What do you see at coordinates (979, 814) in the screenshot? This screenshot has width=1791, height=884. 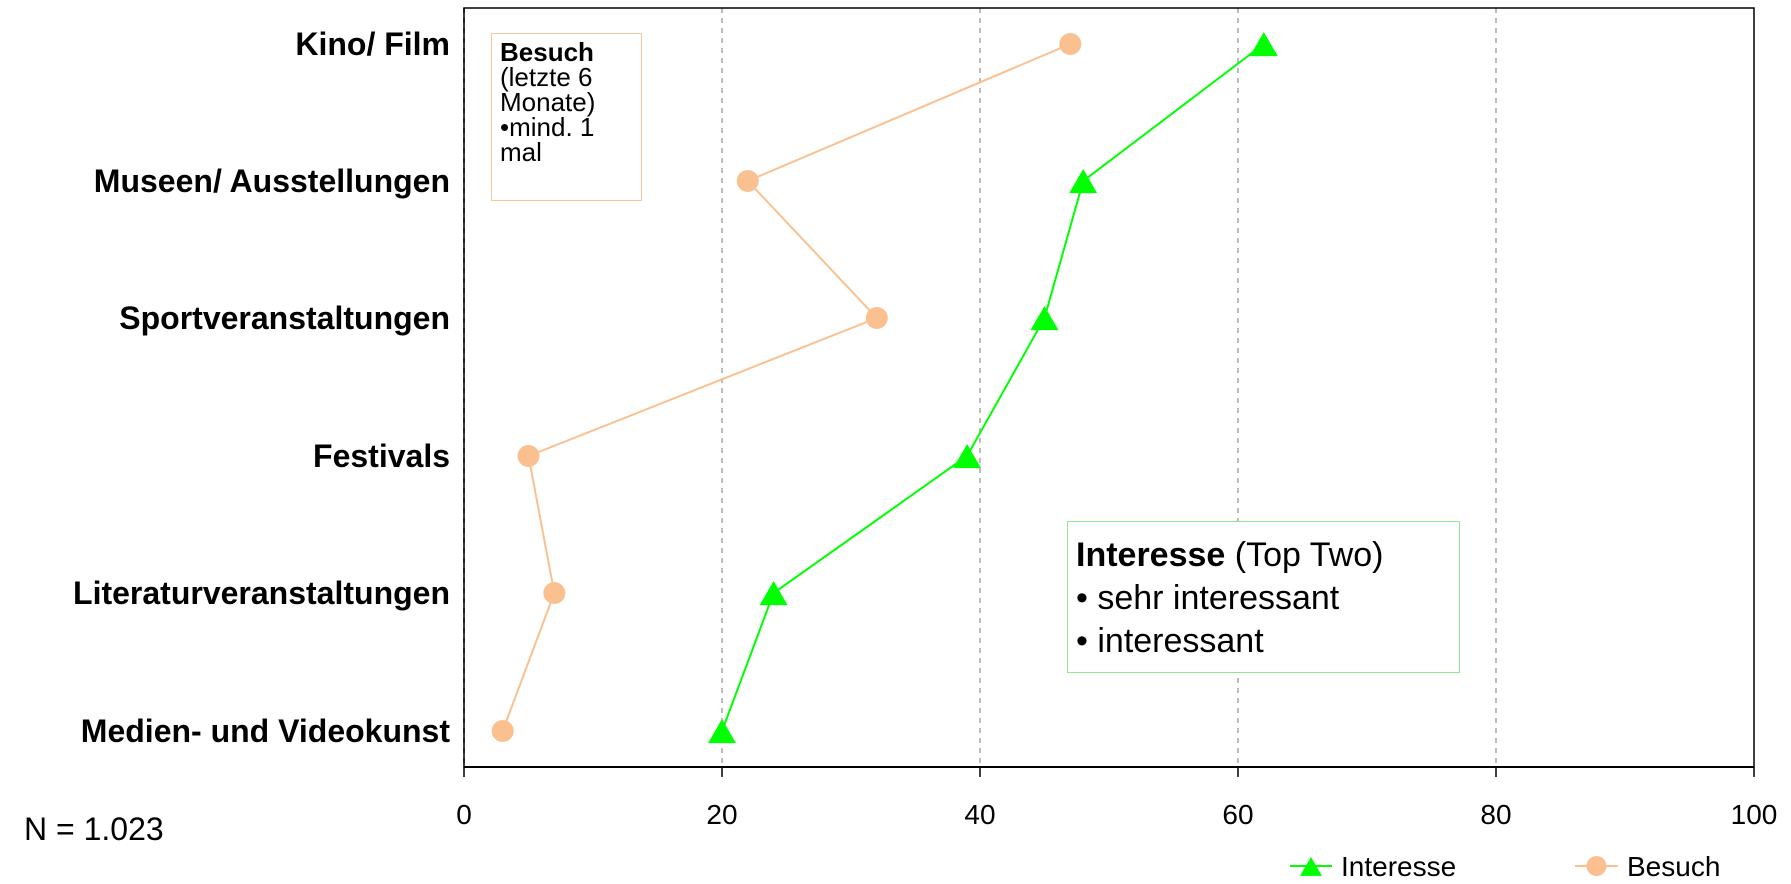 I see `x-tick-label-40: 40` at bounding box center [979, 814].